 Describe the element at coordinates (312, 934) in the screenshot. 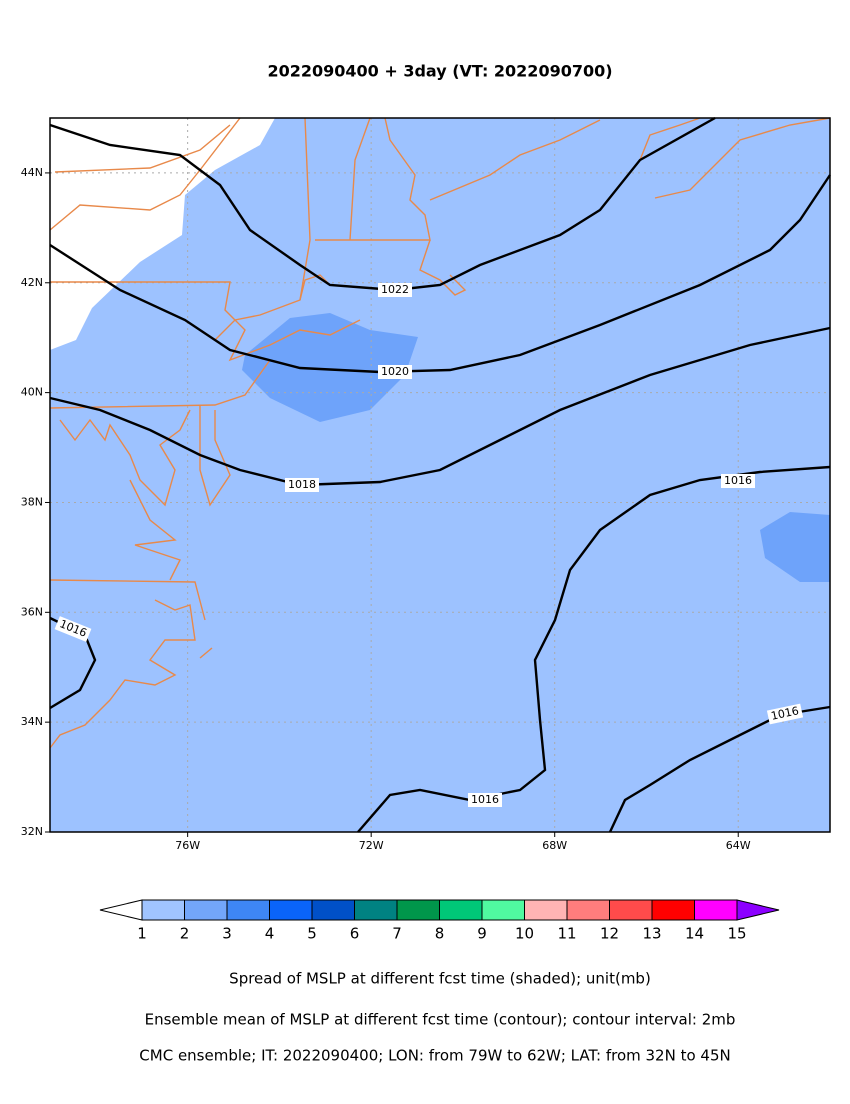

I see `colorbar-label: 5` at that location.